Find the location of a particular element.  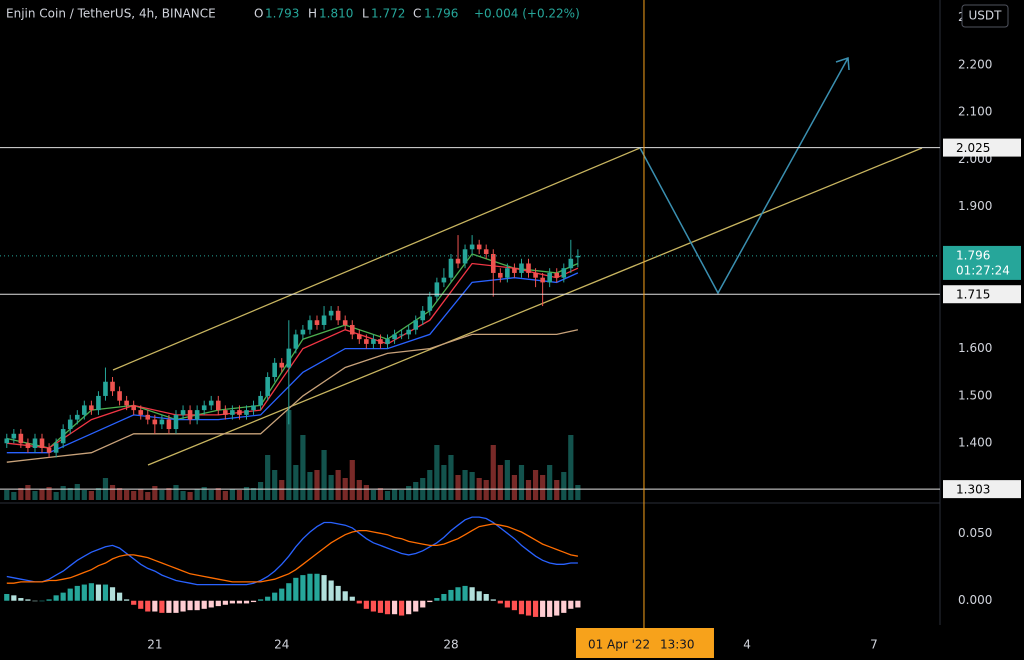

crosshair-box is located at coordinates (644, 643).